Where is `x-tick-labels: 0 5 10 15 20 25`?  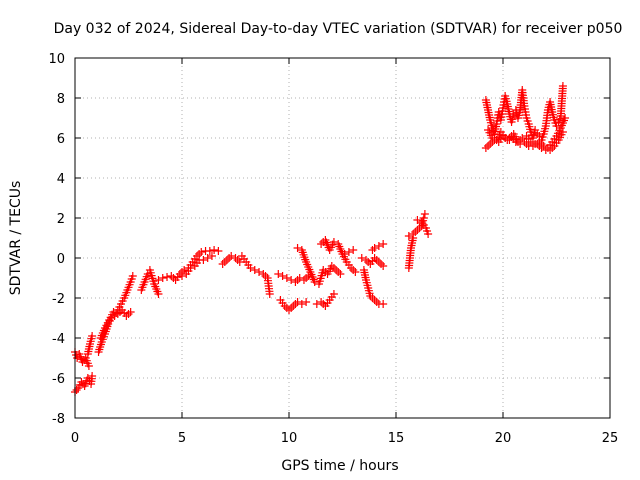
x-tick-labels: 0 5 10 15 20 25 is located at coordinates (344, 438).